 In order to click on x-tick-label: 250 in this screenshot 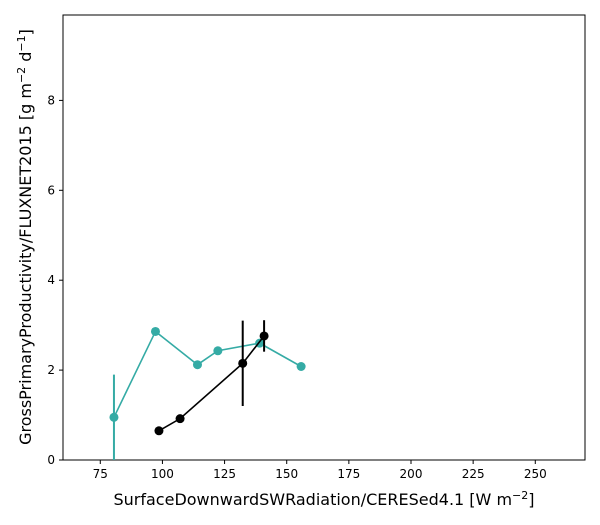, I will do `click(535, 474)`.